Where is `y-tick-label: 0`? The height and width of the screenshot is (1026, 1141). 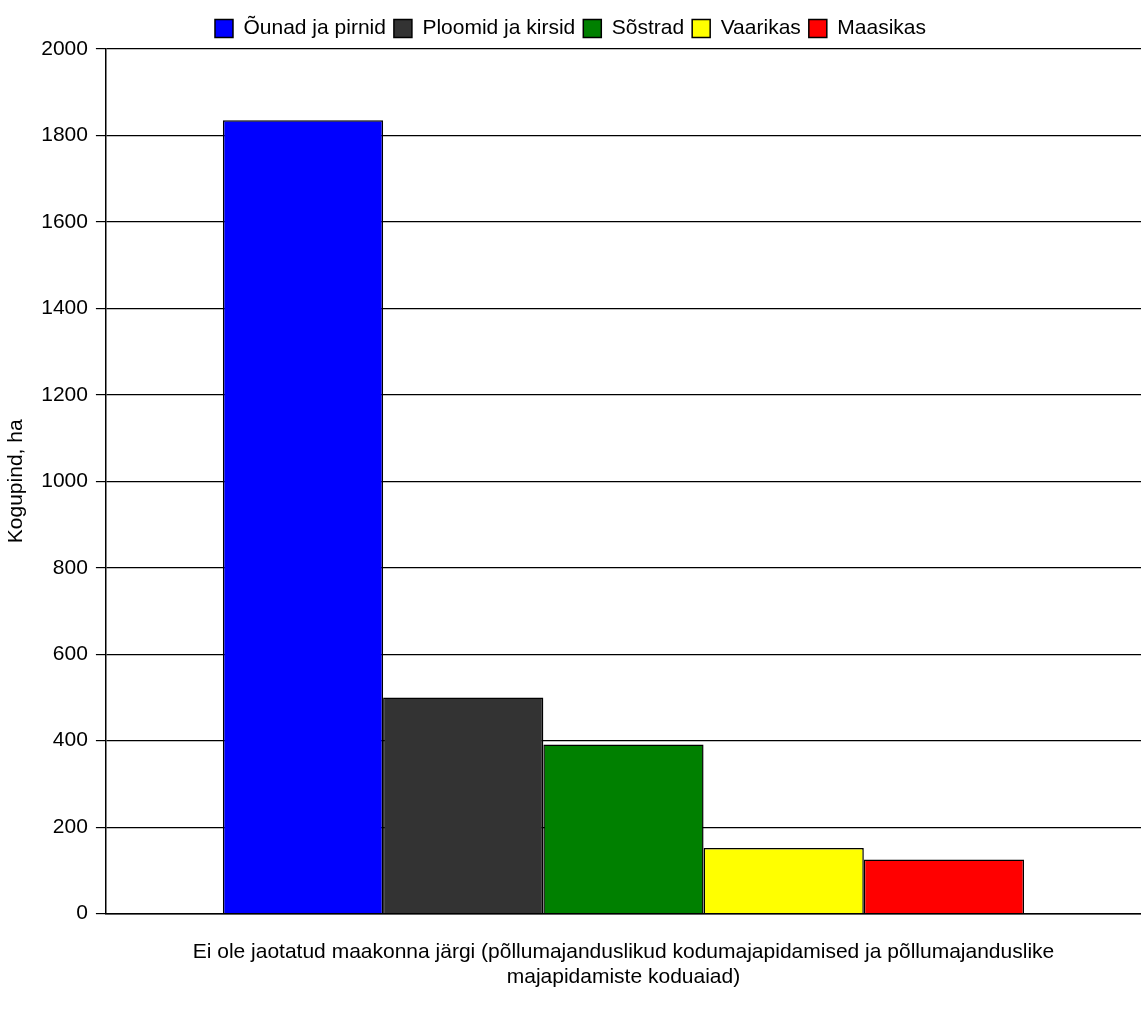
y-tick-label: 0 is located at coordinates (82, 912).